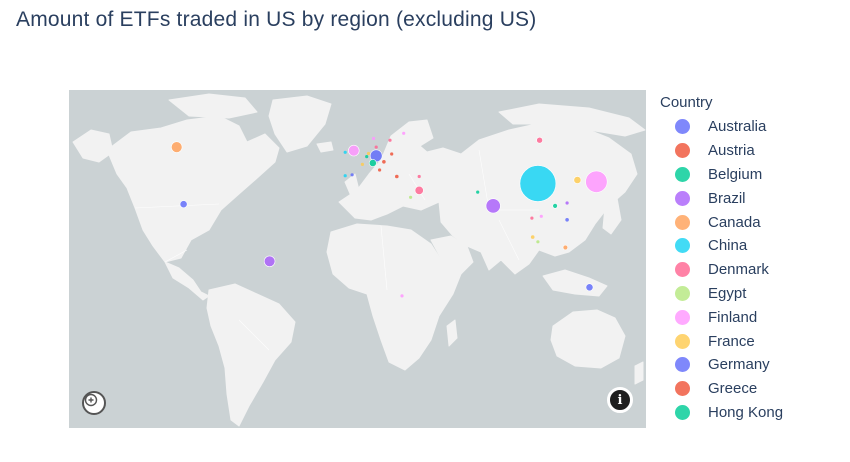 The width and height of the screenshot is (850, 462). Describe the element at coordinates (731, 341) in the screenshot. I see `legend-label: France` at that location.